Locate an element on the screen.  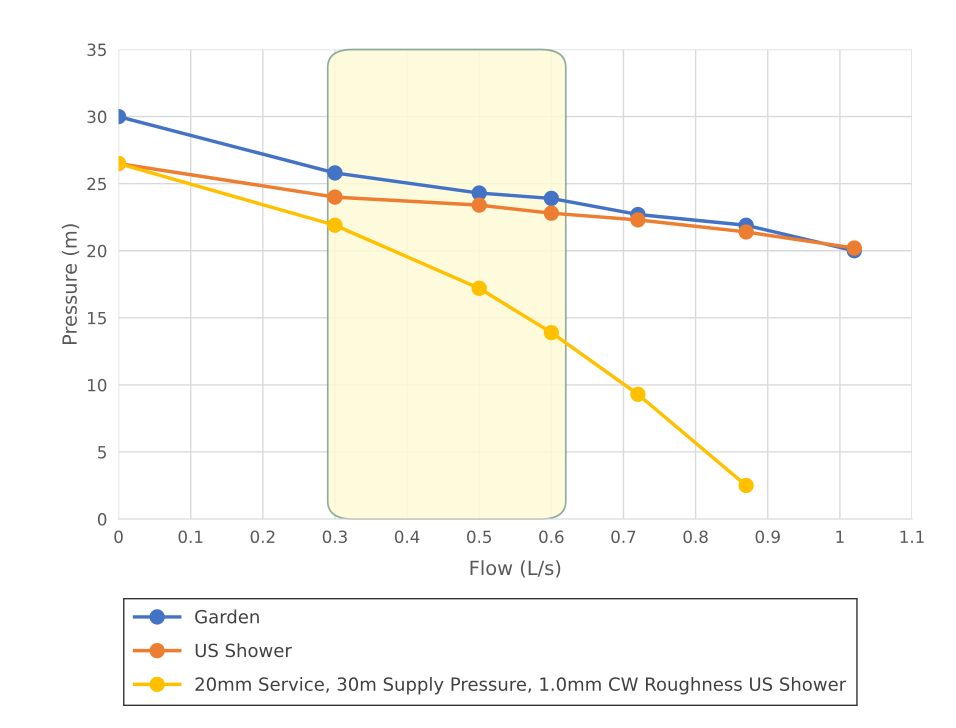
x-tick-label: 0.6 is located at coordinates (551, 537).